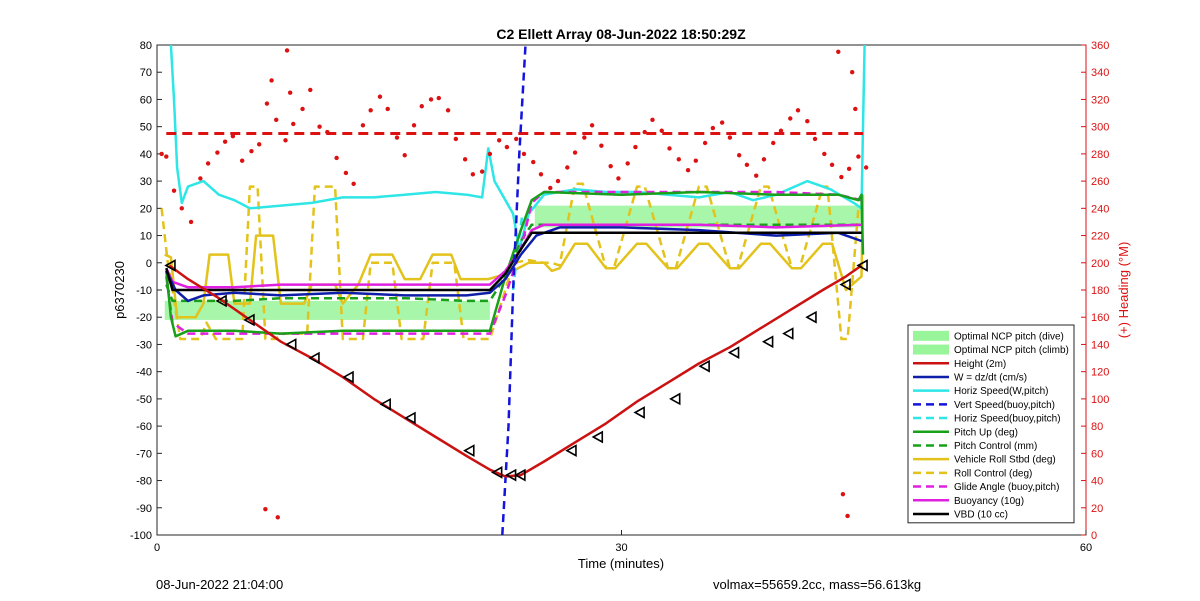  Describe the element at coordinates (146, 182) in the screenshot. I see `y-tick-label: 30` at that location.